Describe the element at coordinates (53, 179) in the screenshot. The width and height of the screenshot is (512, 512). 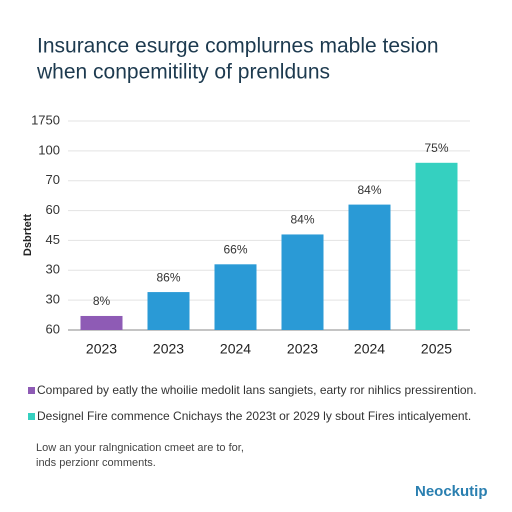
I see `y-tick-label: 70` at that location.